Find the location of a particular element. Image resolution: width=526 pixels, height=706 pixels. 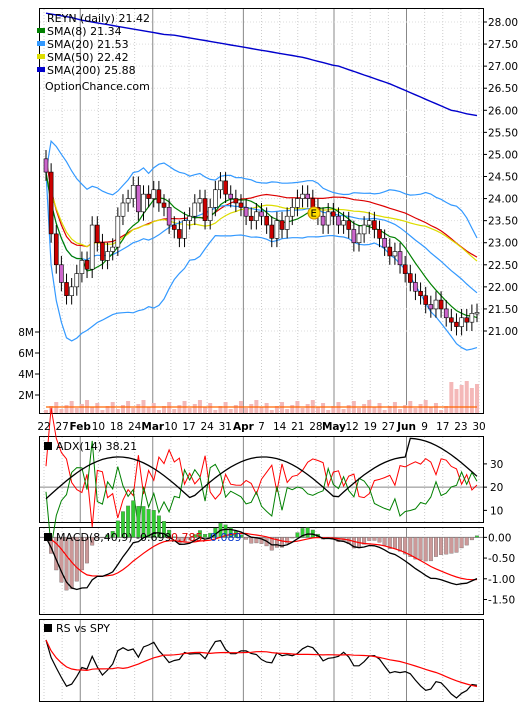

adx-line is located at coordinates (261, 468).